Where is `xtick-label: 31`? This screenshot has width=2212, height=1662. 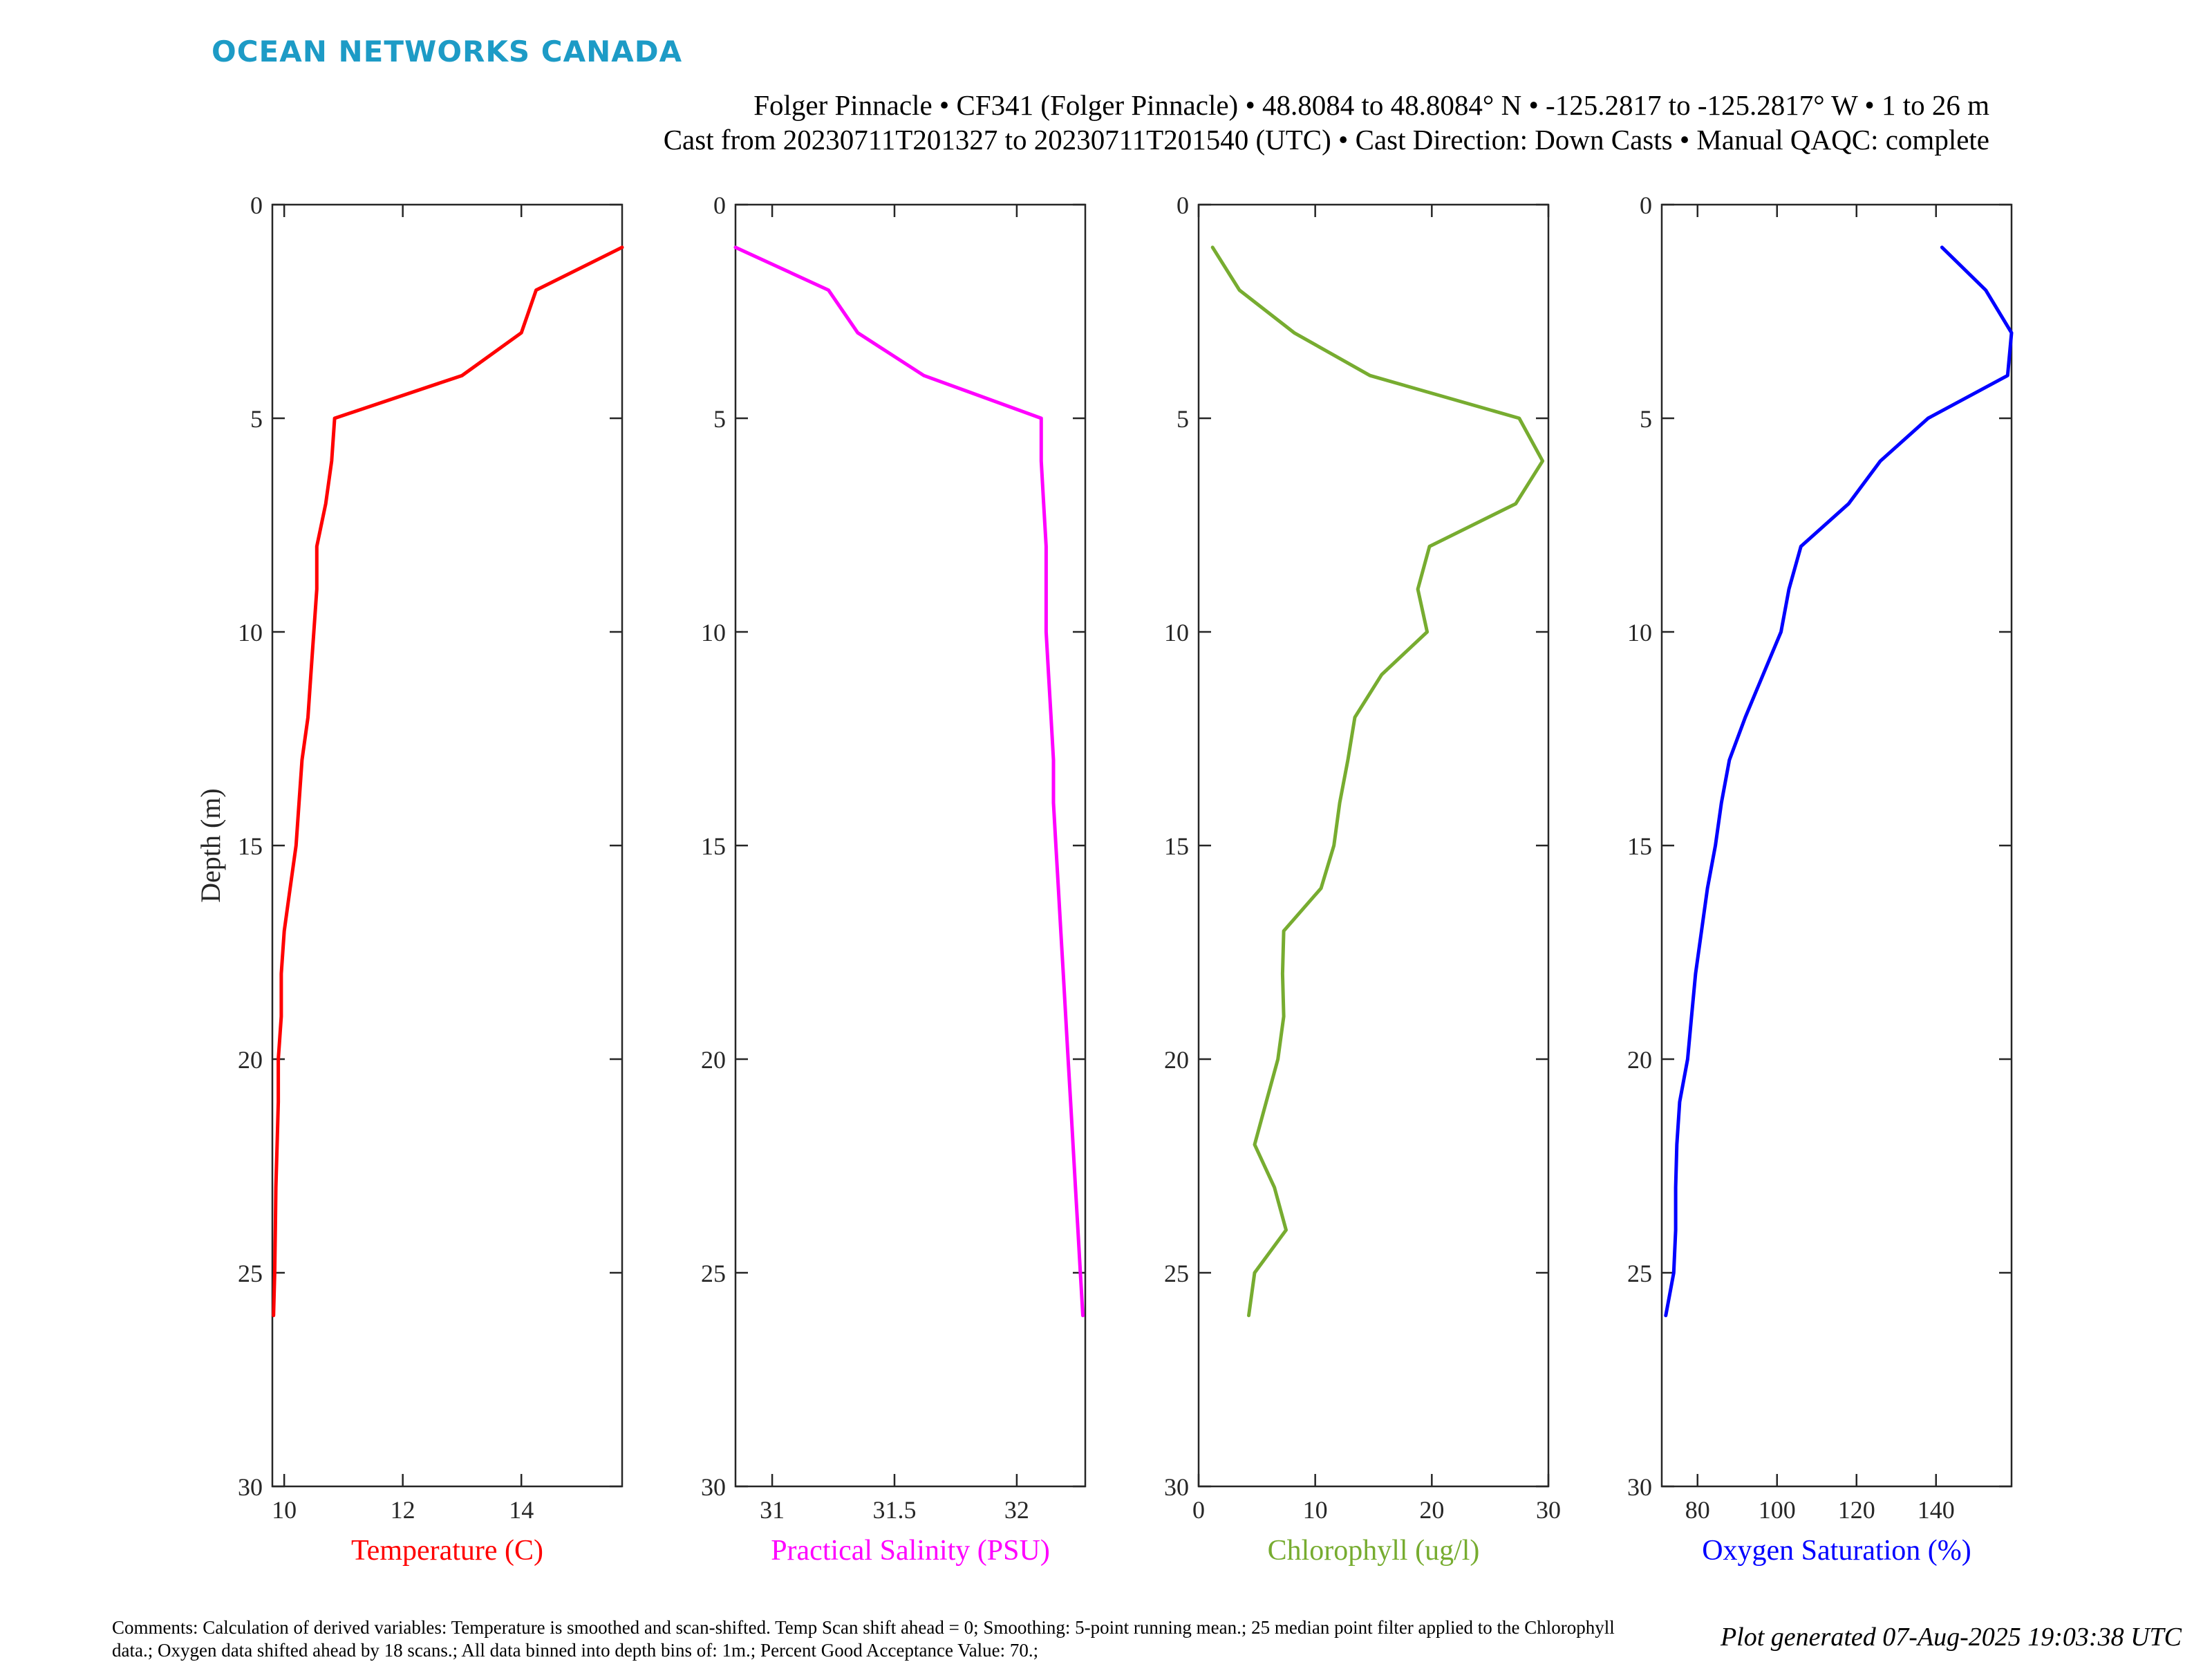 xtick-label: 31 is located at coordinates (772, 1510).